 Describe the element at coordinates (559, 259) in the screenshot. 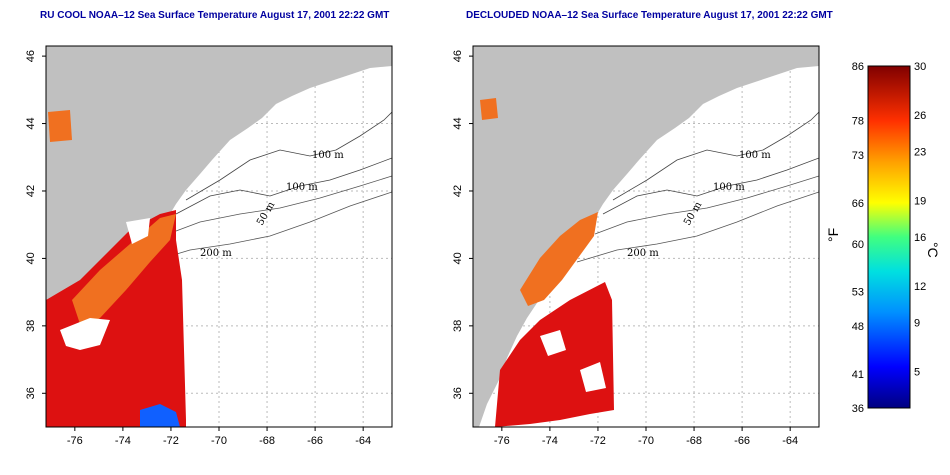

I see `right-sst-orange-band` at that location.